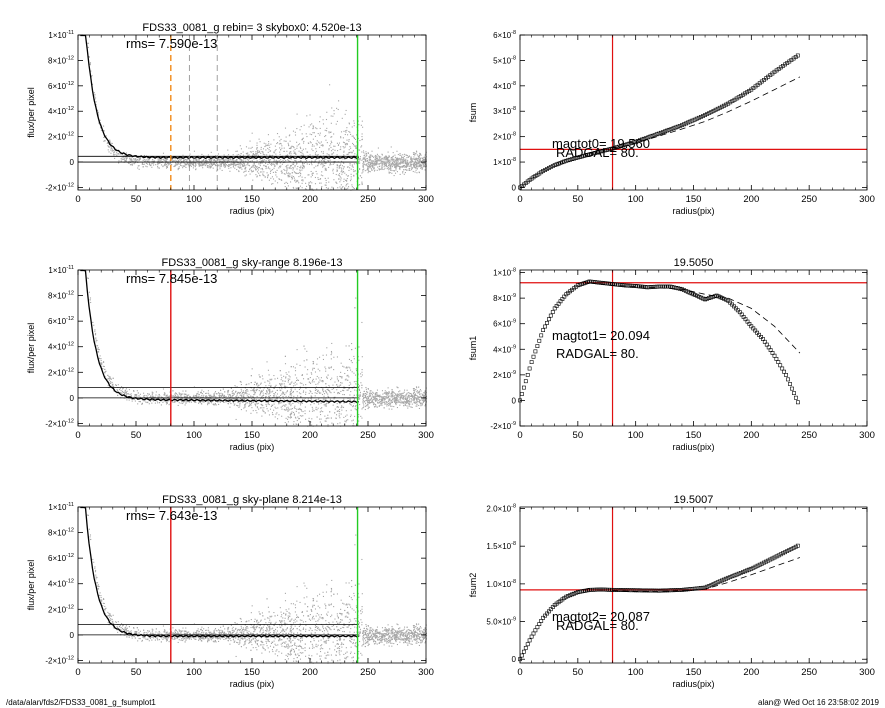 The image size is (885, 708). What do you see at coordinates (61, 137) in the screenshot?
I see `y-tick-label: 2×10⁻¹²` at bounding box center [61, 137].